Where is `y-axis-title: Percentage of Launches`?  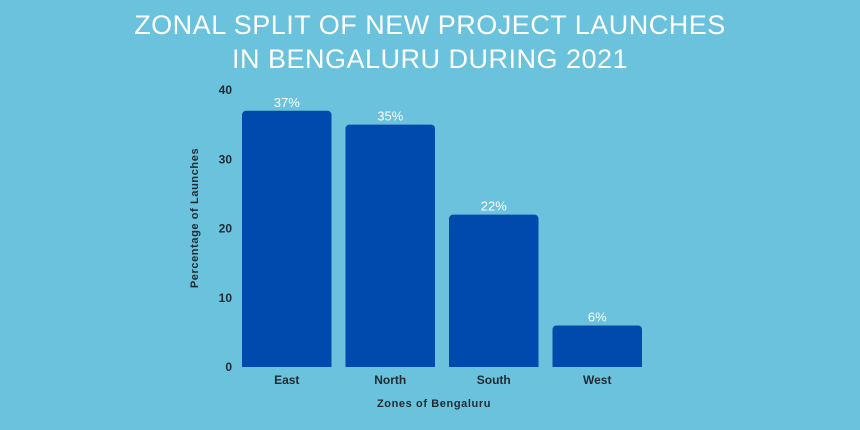
y-axis-title: Percentage of Launches is located at coordinates (195, 218).